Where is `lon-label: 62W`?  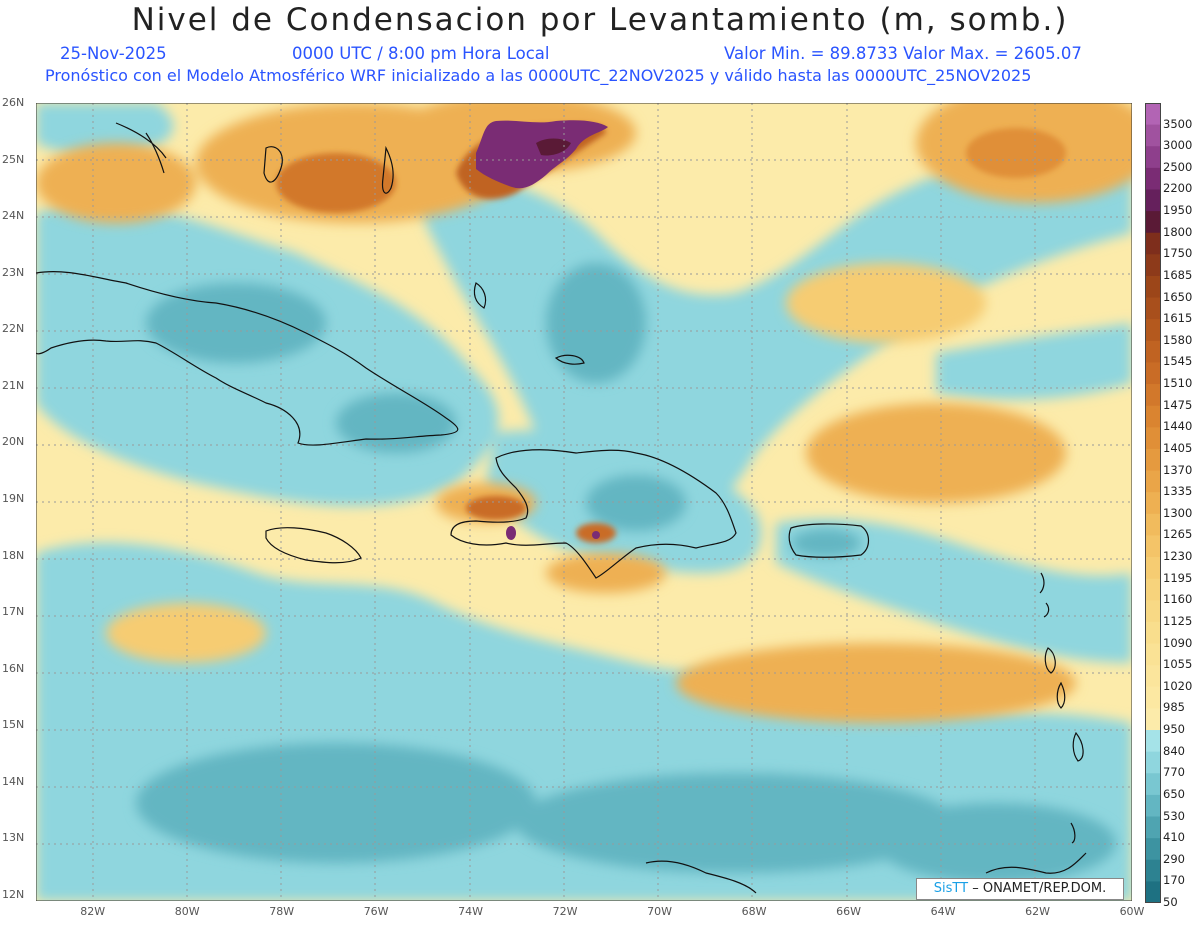
lon-label: 62W is located at coordinates (1037, 911).